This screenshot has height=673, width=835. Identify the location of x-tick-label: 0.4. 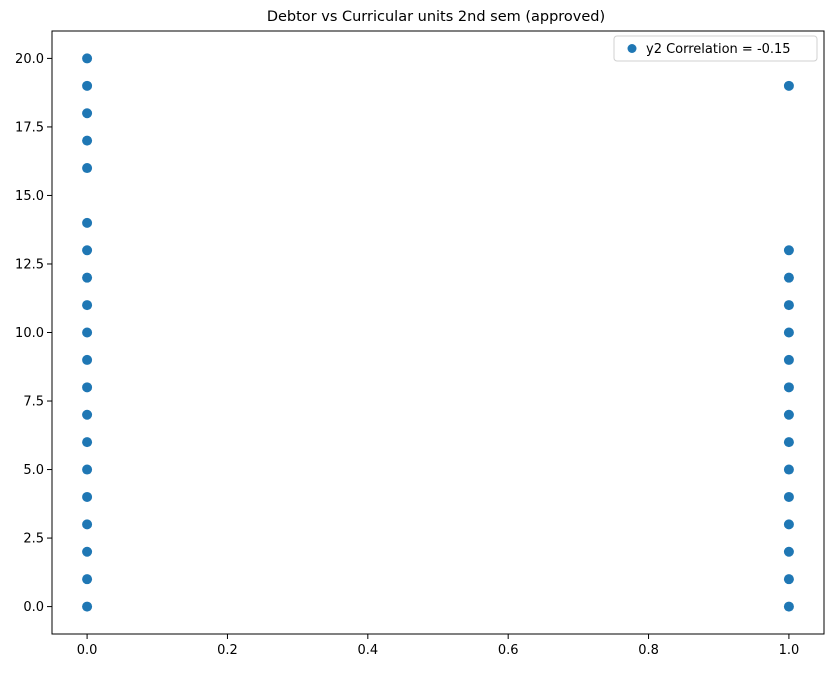
(367, 650).